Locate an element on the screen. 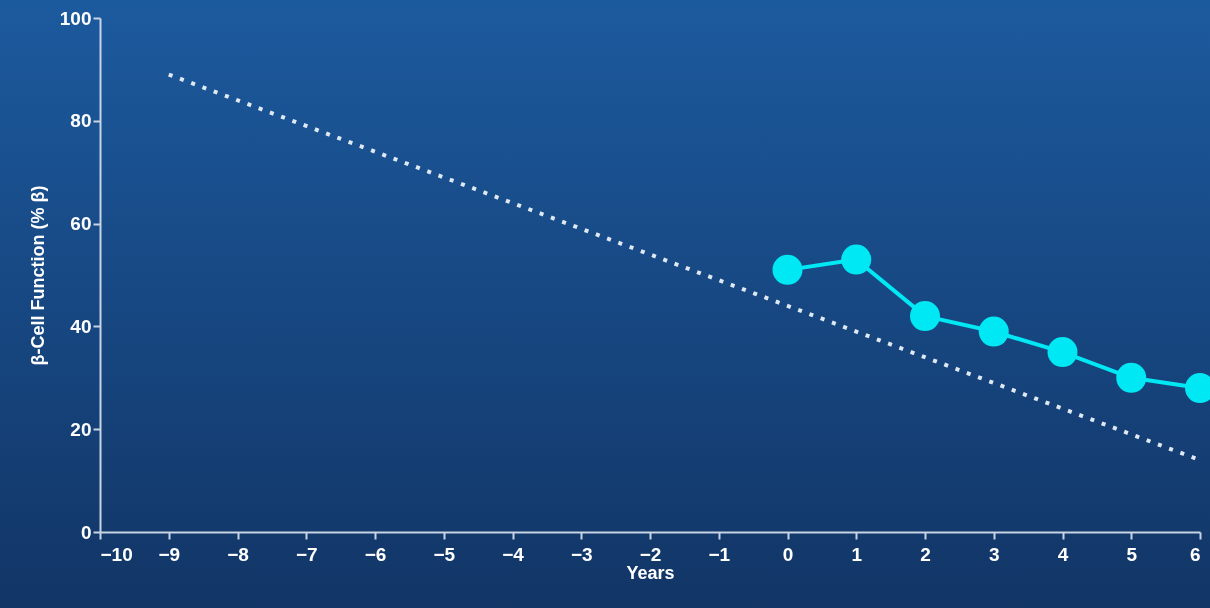  y-tick-label: 100 is located at coordinates (75, 18).